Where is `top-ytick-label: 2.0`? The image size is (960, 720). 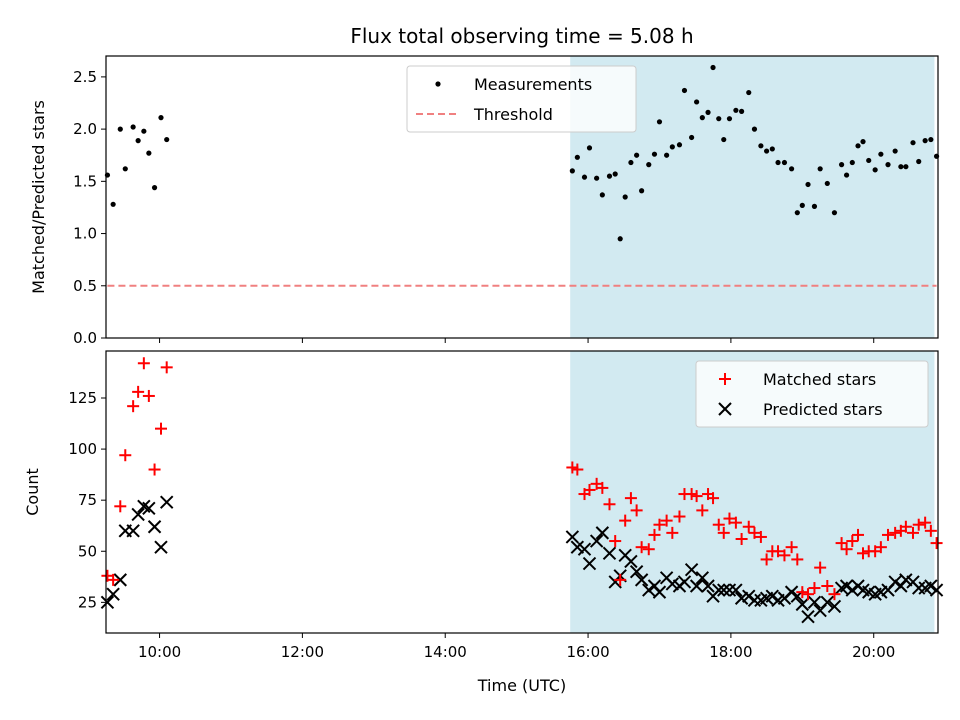
top-ytick-label: 2.0 is located at coordinates (85, 129).